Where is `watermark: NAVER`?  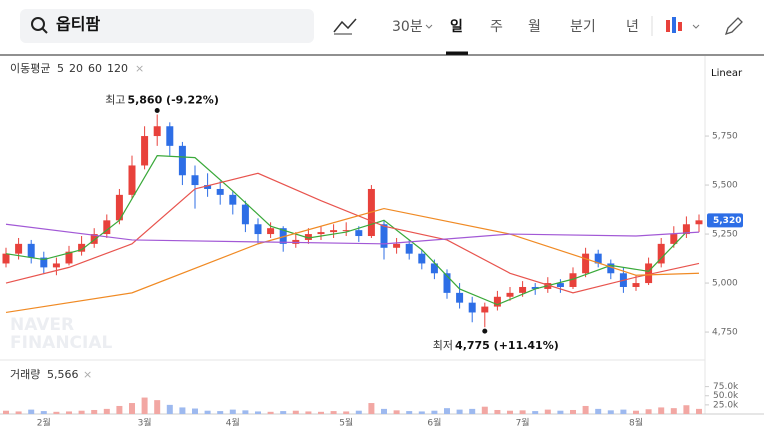 watermark: NAVER is located at coordinates (42, 325).